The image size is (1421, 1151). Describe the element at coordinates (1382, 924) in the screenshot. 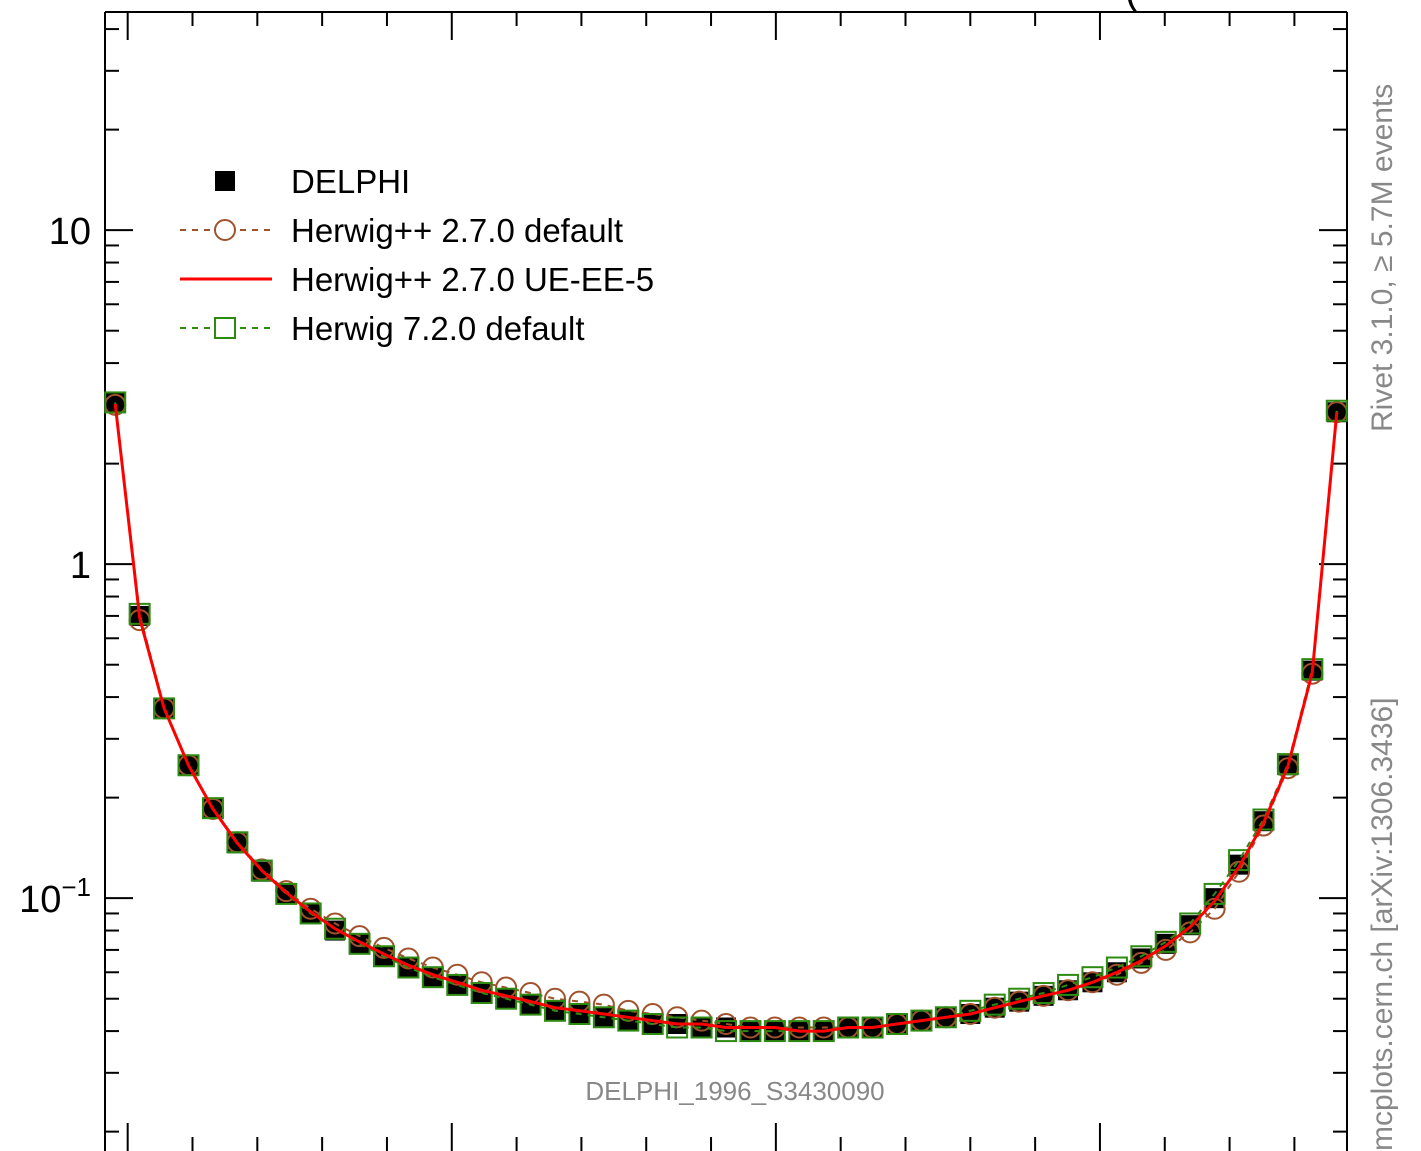

I see `mcplots-source-label: mcplots.cern.ch [arXiv:1306.3436]` at that location.